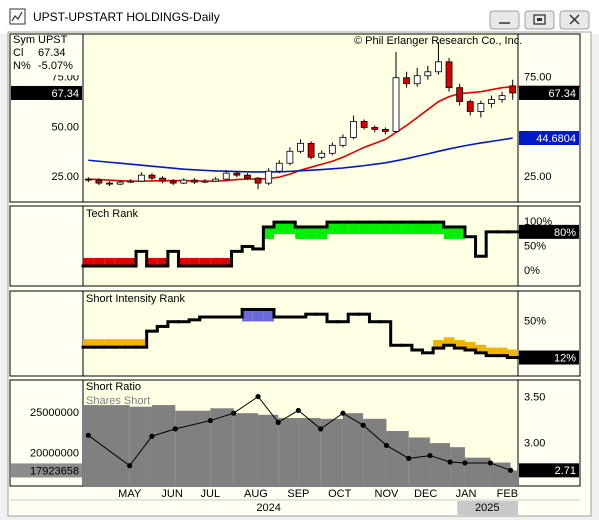 The image size is (599, 520). Describe the element at coordinates (46, 470) in the screenshot. I see `last-shares-box-bg` at that location.